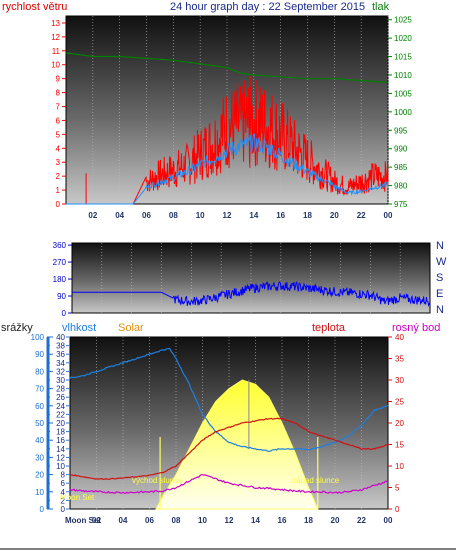 The image size is (456, 555). Describe the element at coordinates (388, 215) in the screenshot. I see `x-tick-label: 00` at that location.